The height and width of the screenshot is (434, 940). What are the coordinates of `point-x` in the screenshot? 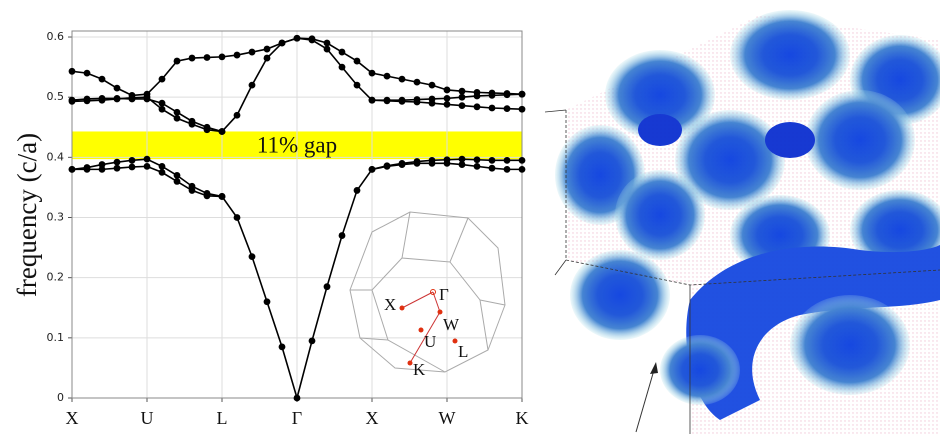 It's located at (402, 308).